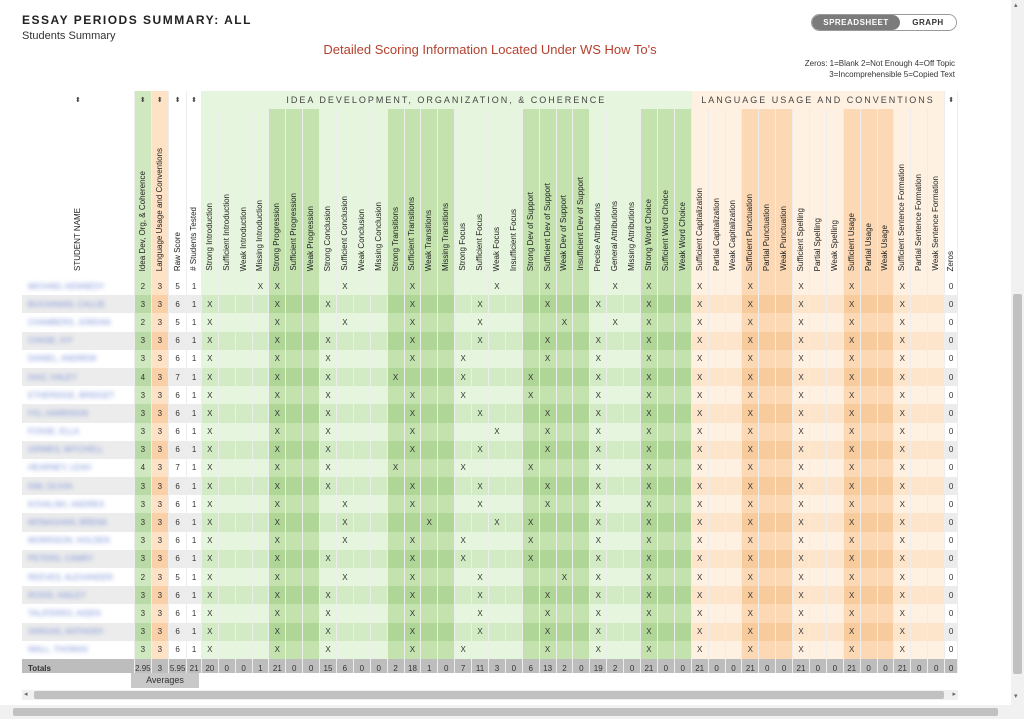  What do you see at coordinates (165, 680) in the screenshot?
I see `averages-button: Averages` at bounding box center [165, 680].